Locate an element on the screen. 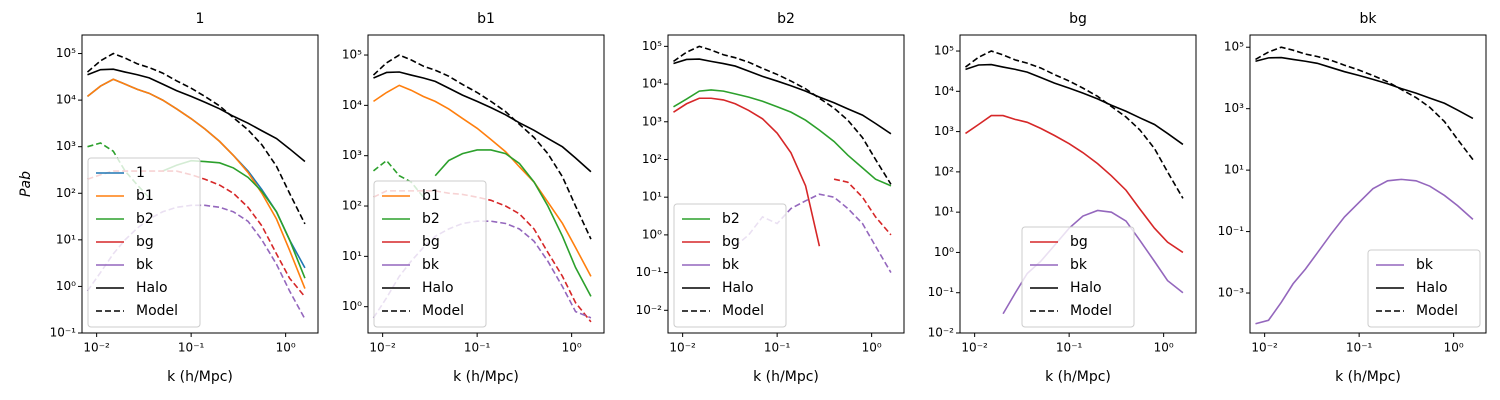  legend: bk Halo Model is located at coordinates (1424, 288).